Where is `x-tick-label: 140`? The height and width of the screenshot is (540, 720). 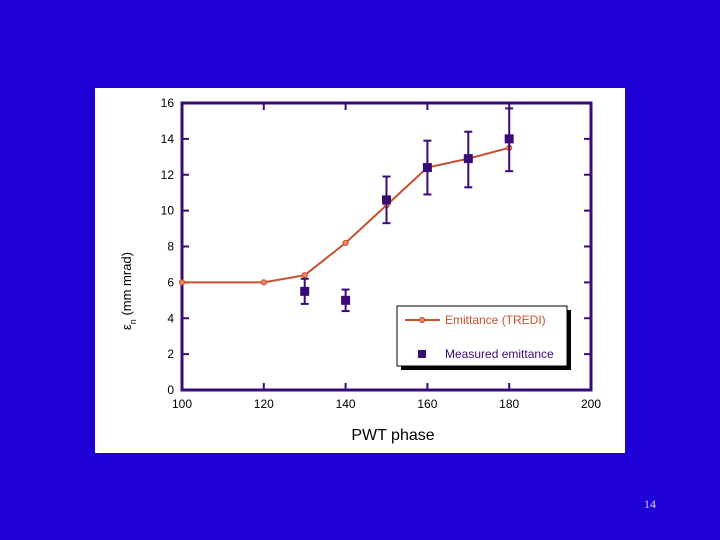
x-tick-label: 140 is located at coordinates (346, 404).